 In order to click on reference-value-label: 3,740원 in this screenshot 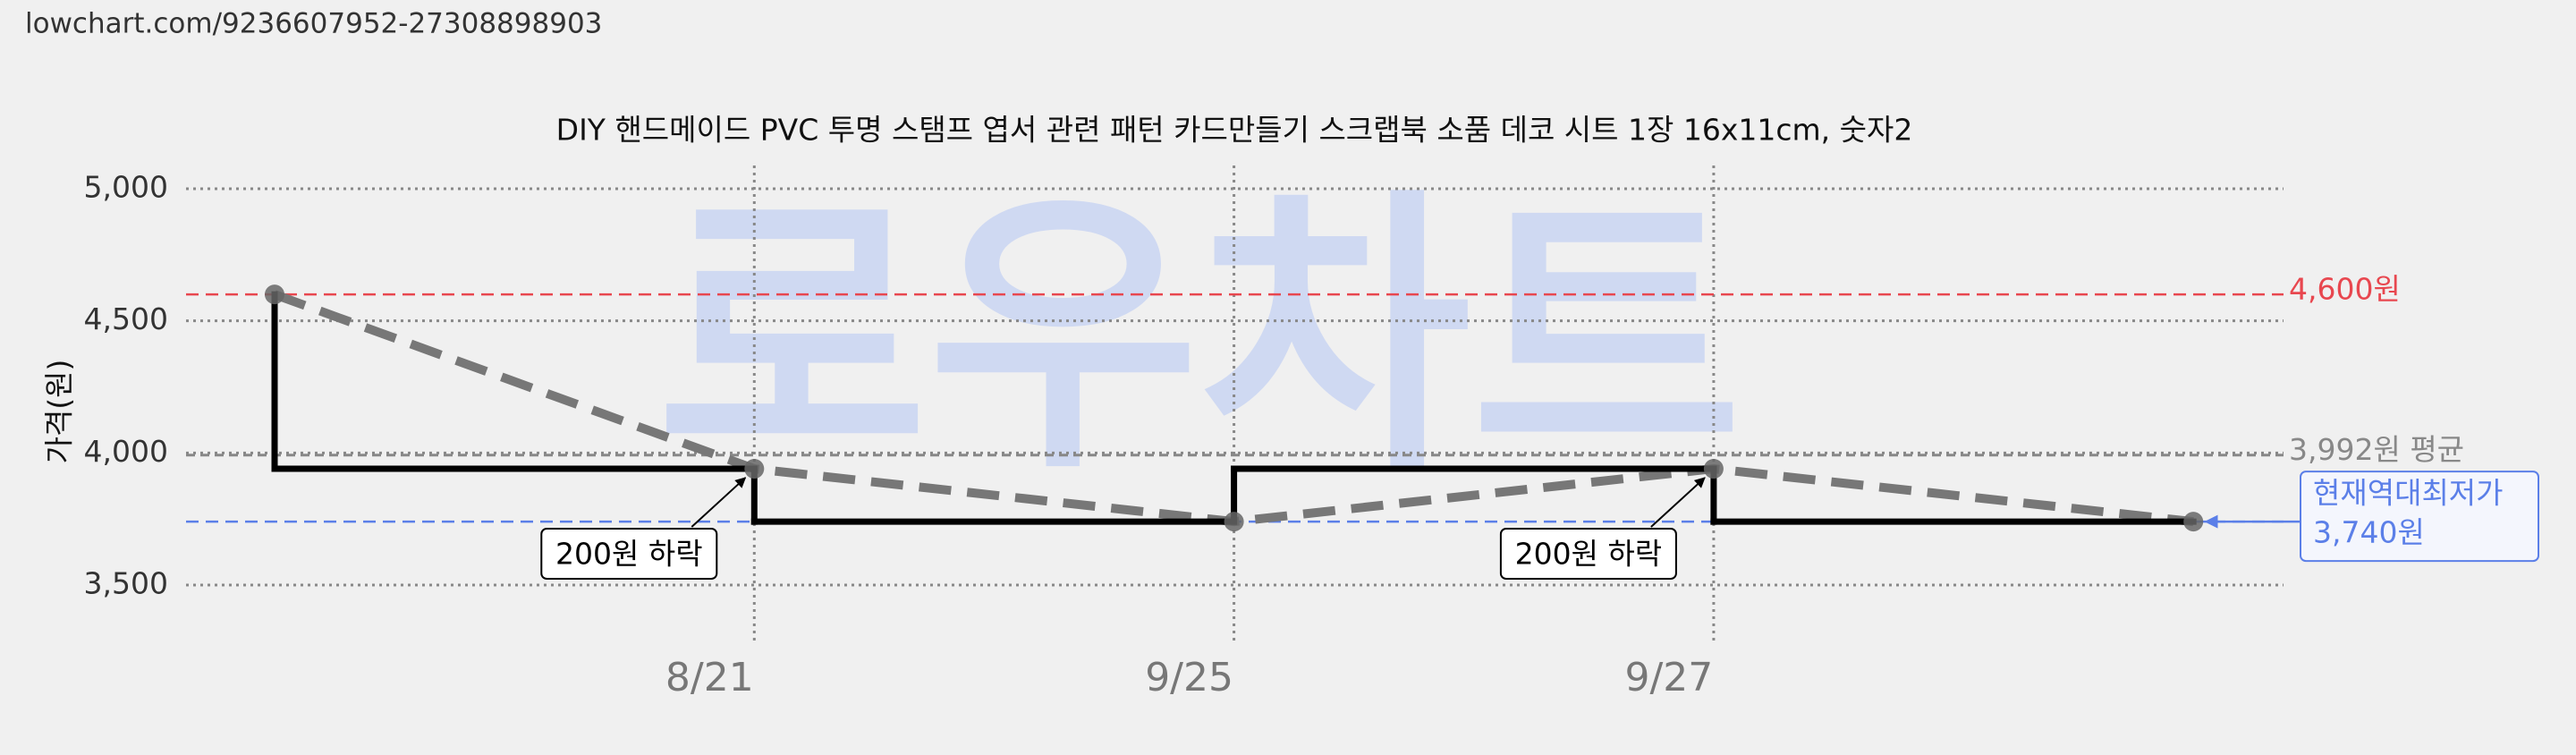, I will do `click(2369, 532)`.